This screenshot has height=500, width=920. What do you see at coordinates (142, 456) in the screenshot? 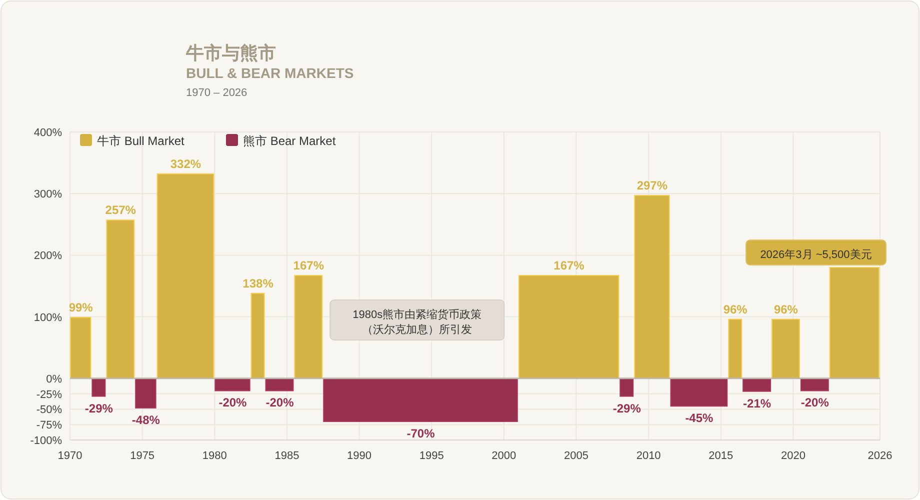
I see `x-tick-label: 1975` at bounding box center [142, 456].